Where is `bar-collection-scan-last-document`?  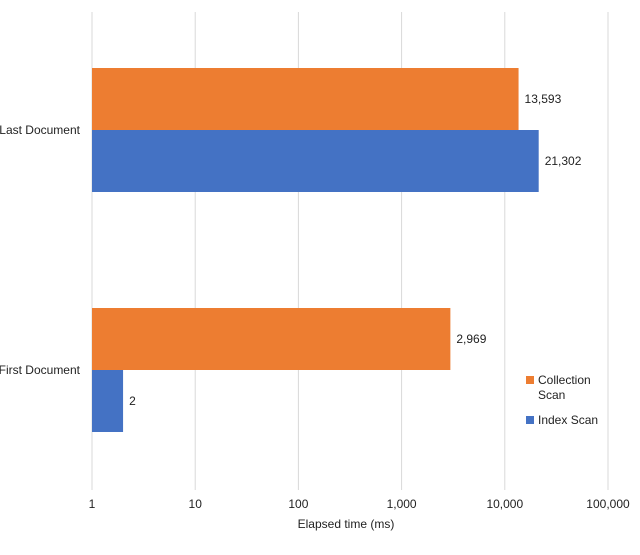 bar-collection-scan-last-document is located at coordinates (305, 99).